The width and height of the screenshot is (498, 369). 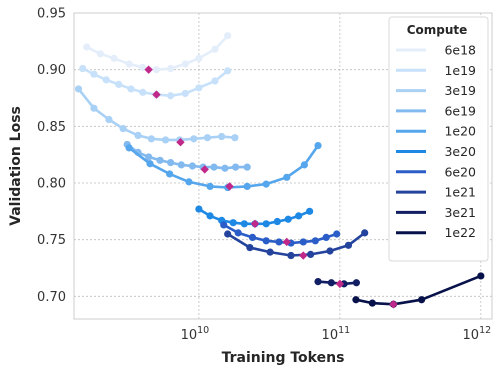 What do you see at coordinates (51, 127) in the screenshot?
I see `y-tick-label: 0.85` at bounding box center [51, 127].